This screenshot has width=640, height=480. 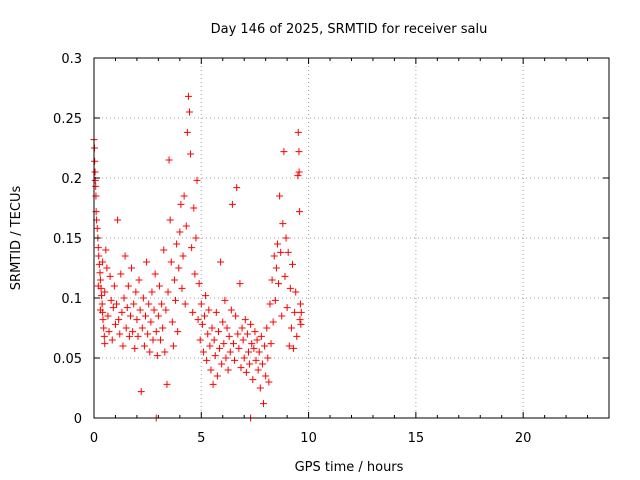 I want to click on y-tick-label: 0.2, so click(x=71, y=179).